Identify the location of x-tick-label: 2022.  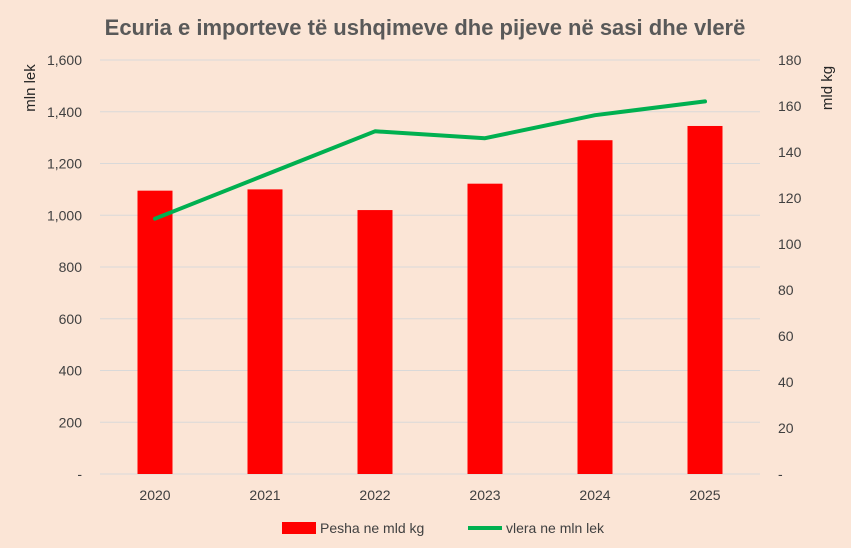
(374, 495).